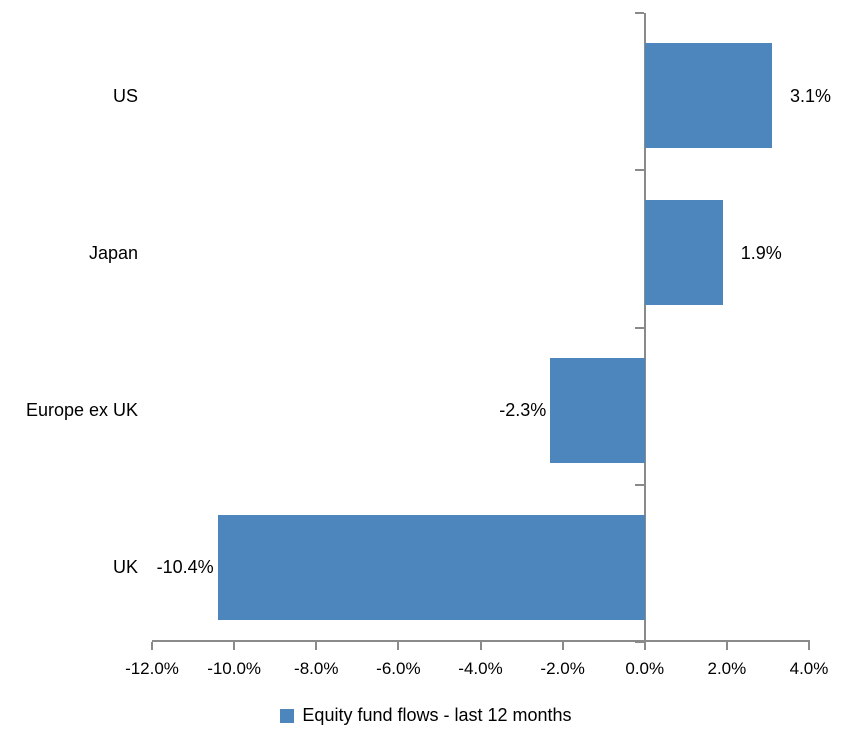 The image size is (852, 747). What do you see at coordinates (113, 252) in the screenshot?
I see `category-label: Japan` at bounding box center [113, 252].